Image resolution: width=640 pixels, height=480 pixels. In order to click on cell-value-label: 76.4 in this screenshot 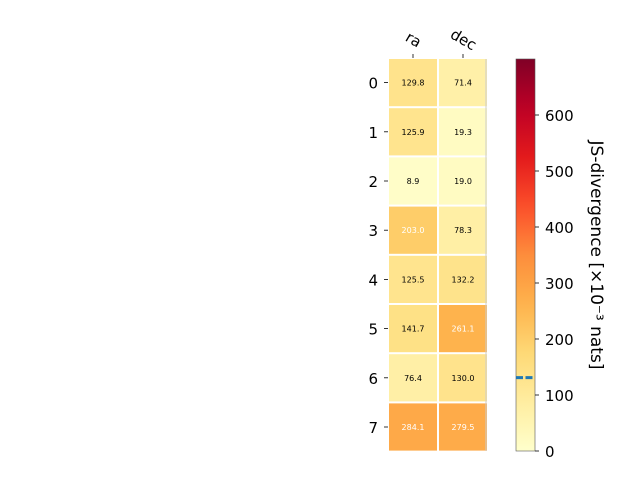, I will do `click(413, 378)`.